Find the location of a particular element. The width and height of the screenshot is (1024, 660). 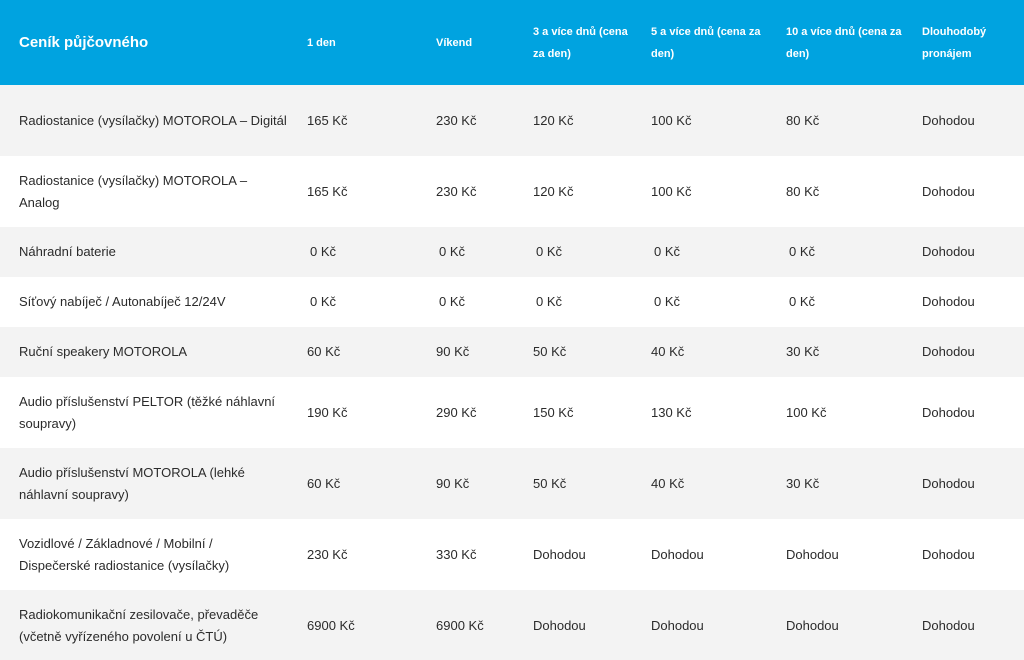

column-header-5-days: 5 a více dnů (cena za den) is located at coordinates (706, 42).